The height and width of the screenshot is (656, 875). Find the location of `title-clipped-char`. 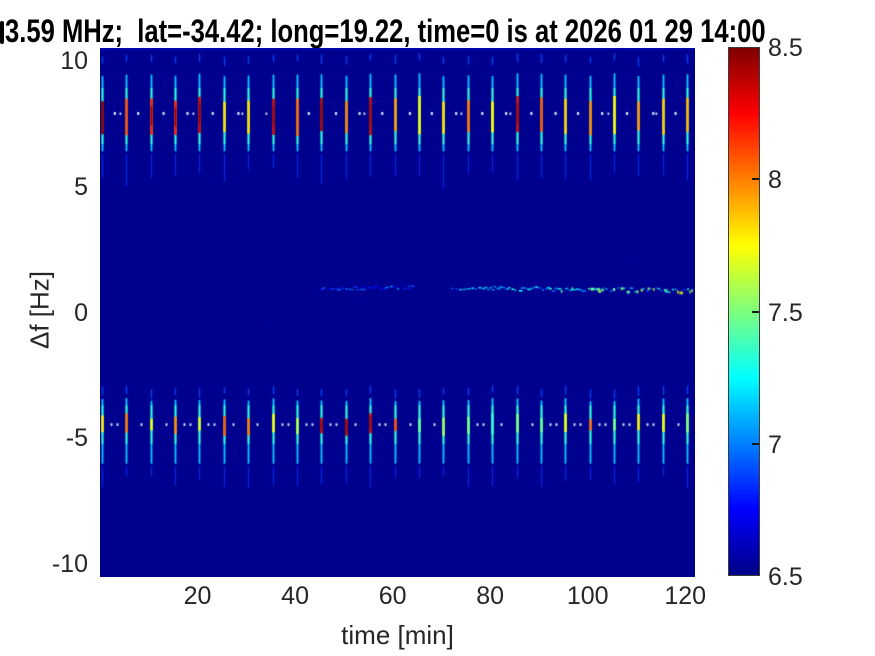

title-clipped-char is located at coordinates (2, 32).